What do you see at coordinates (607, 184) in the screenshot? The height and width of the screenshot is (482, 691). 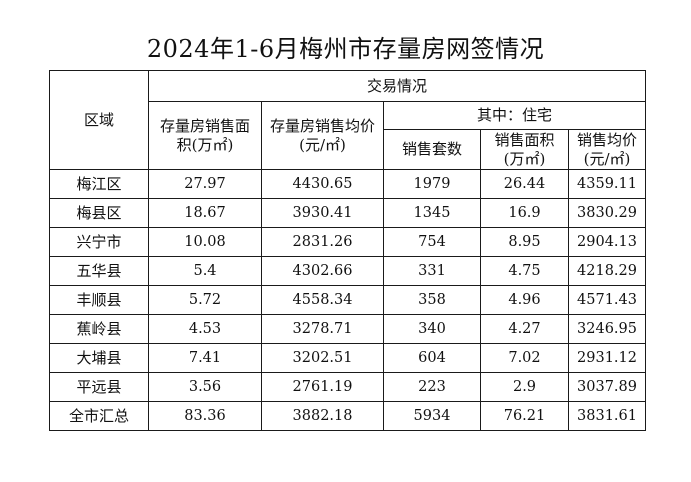 I see `cell-res-avg-price: 4359.11` at bounding box center [607, 184].